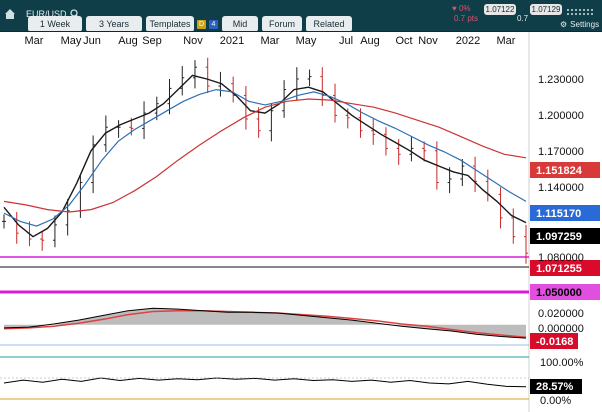 This screenshot has height=412, width=602. Describe the element at coordinates (468, 41) in the screenshot. I see `time-tick-label: 2022` at that location.